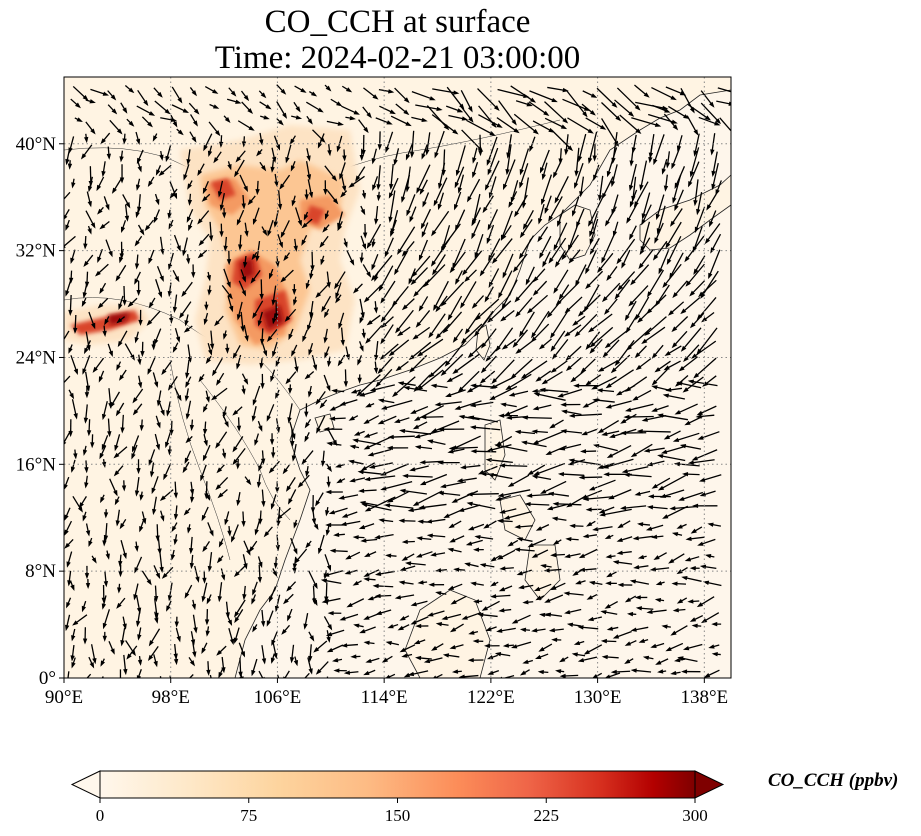  Describe the element at coordinates (64, 697) in the screenshot. I see `x-tick-label: 90°E` at that location.